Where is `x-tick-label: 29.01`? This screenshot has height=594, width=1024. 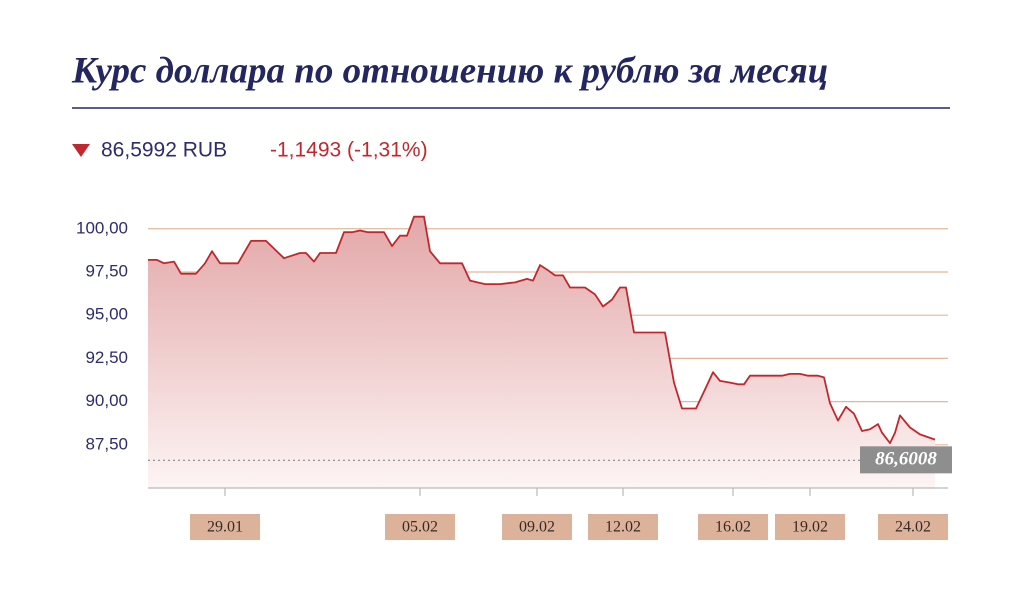 x-tick-label: 29.01 is located at coordinates (225, 527).